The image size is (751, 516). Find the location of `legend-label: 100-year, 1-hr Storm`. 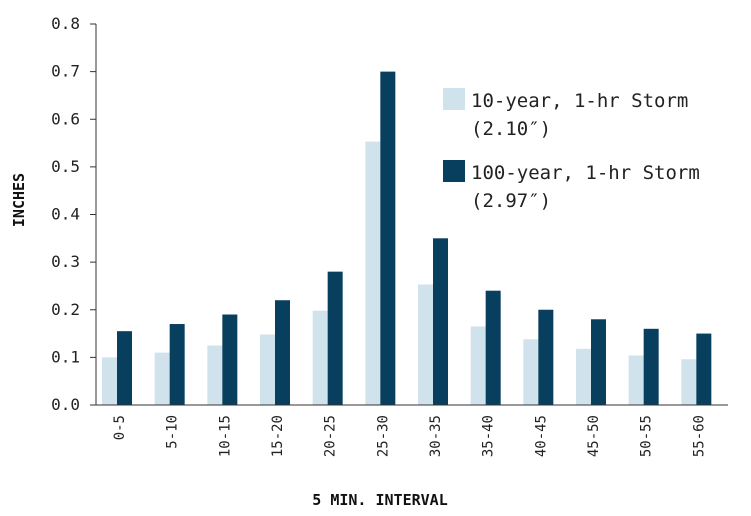

legend-label: 100-year, 1-hr Storm is located at coordinates (585, 173).